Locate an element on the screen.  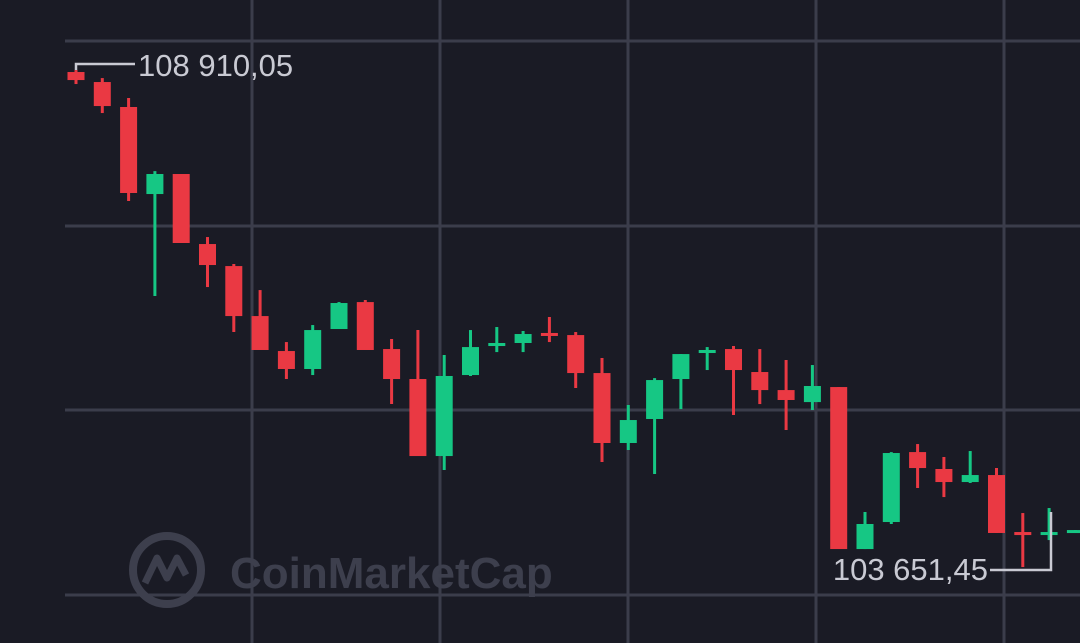
watermark-logo is located at coordinates (167, 570).